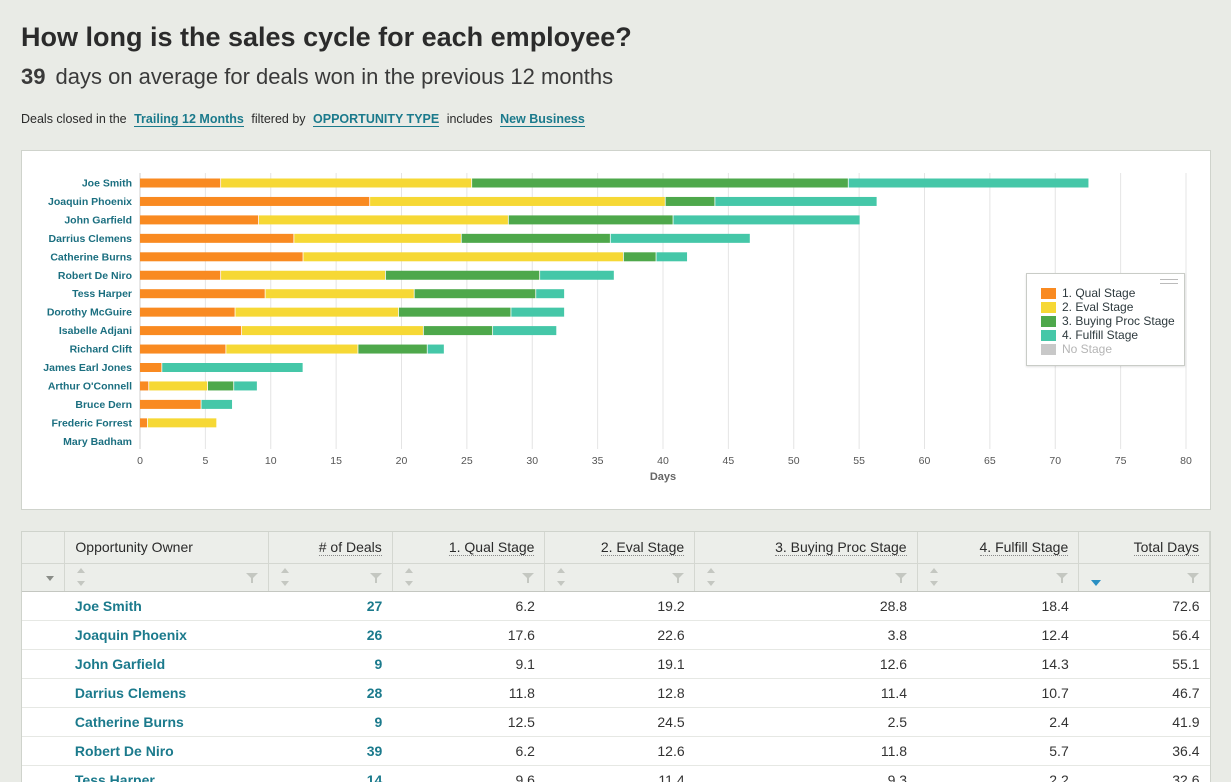  Describe the element at coordinates (101, 350) in the screenshot. I see `category-label: Richard Clift` at that location.